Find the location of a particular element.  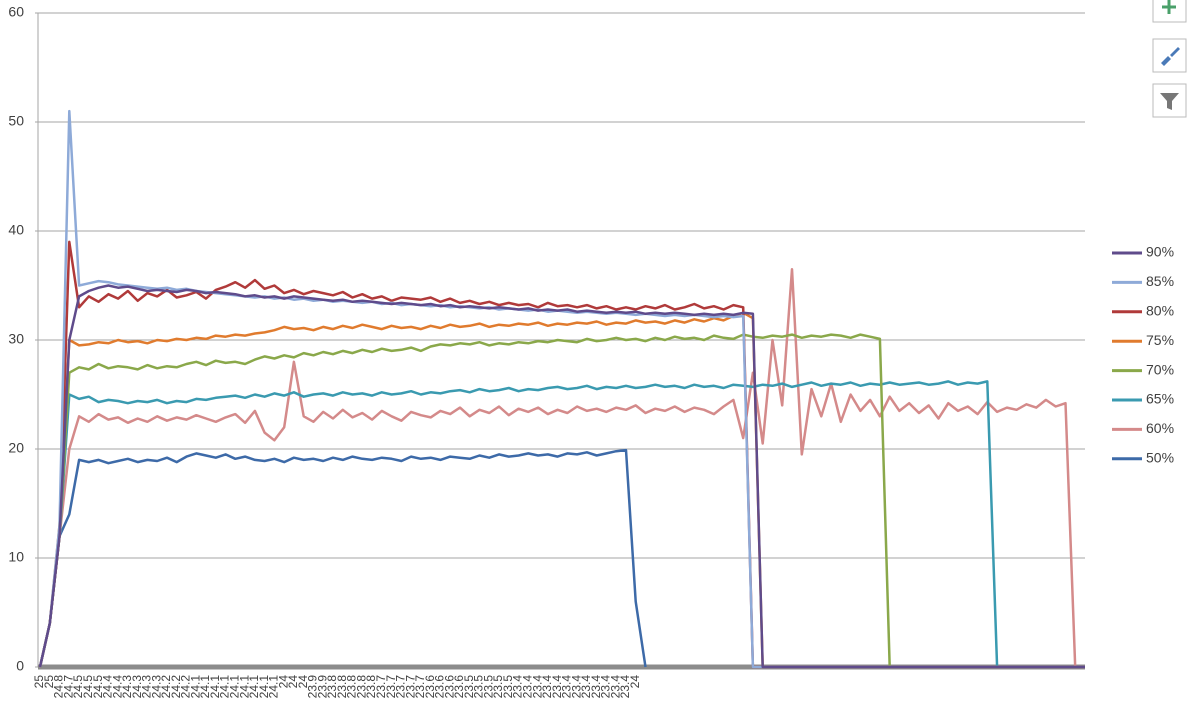

legend-label: 90% is located at coordinates (1160, 252).